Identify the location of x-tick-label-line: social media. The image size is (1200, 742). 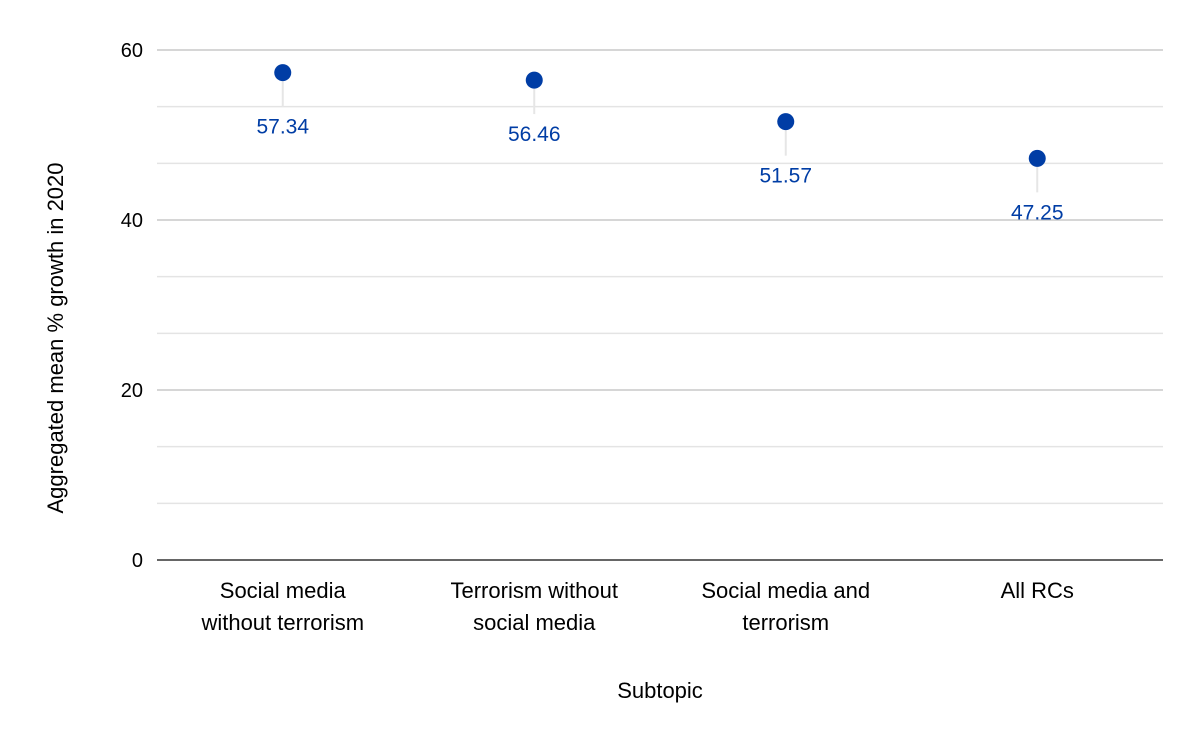
(534, 622).